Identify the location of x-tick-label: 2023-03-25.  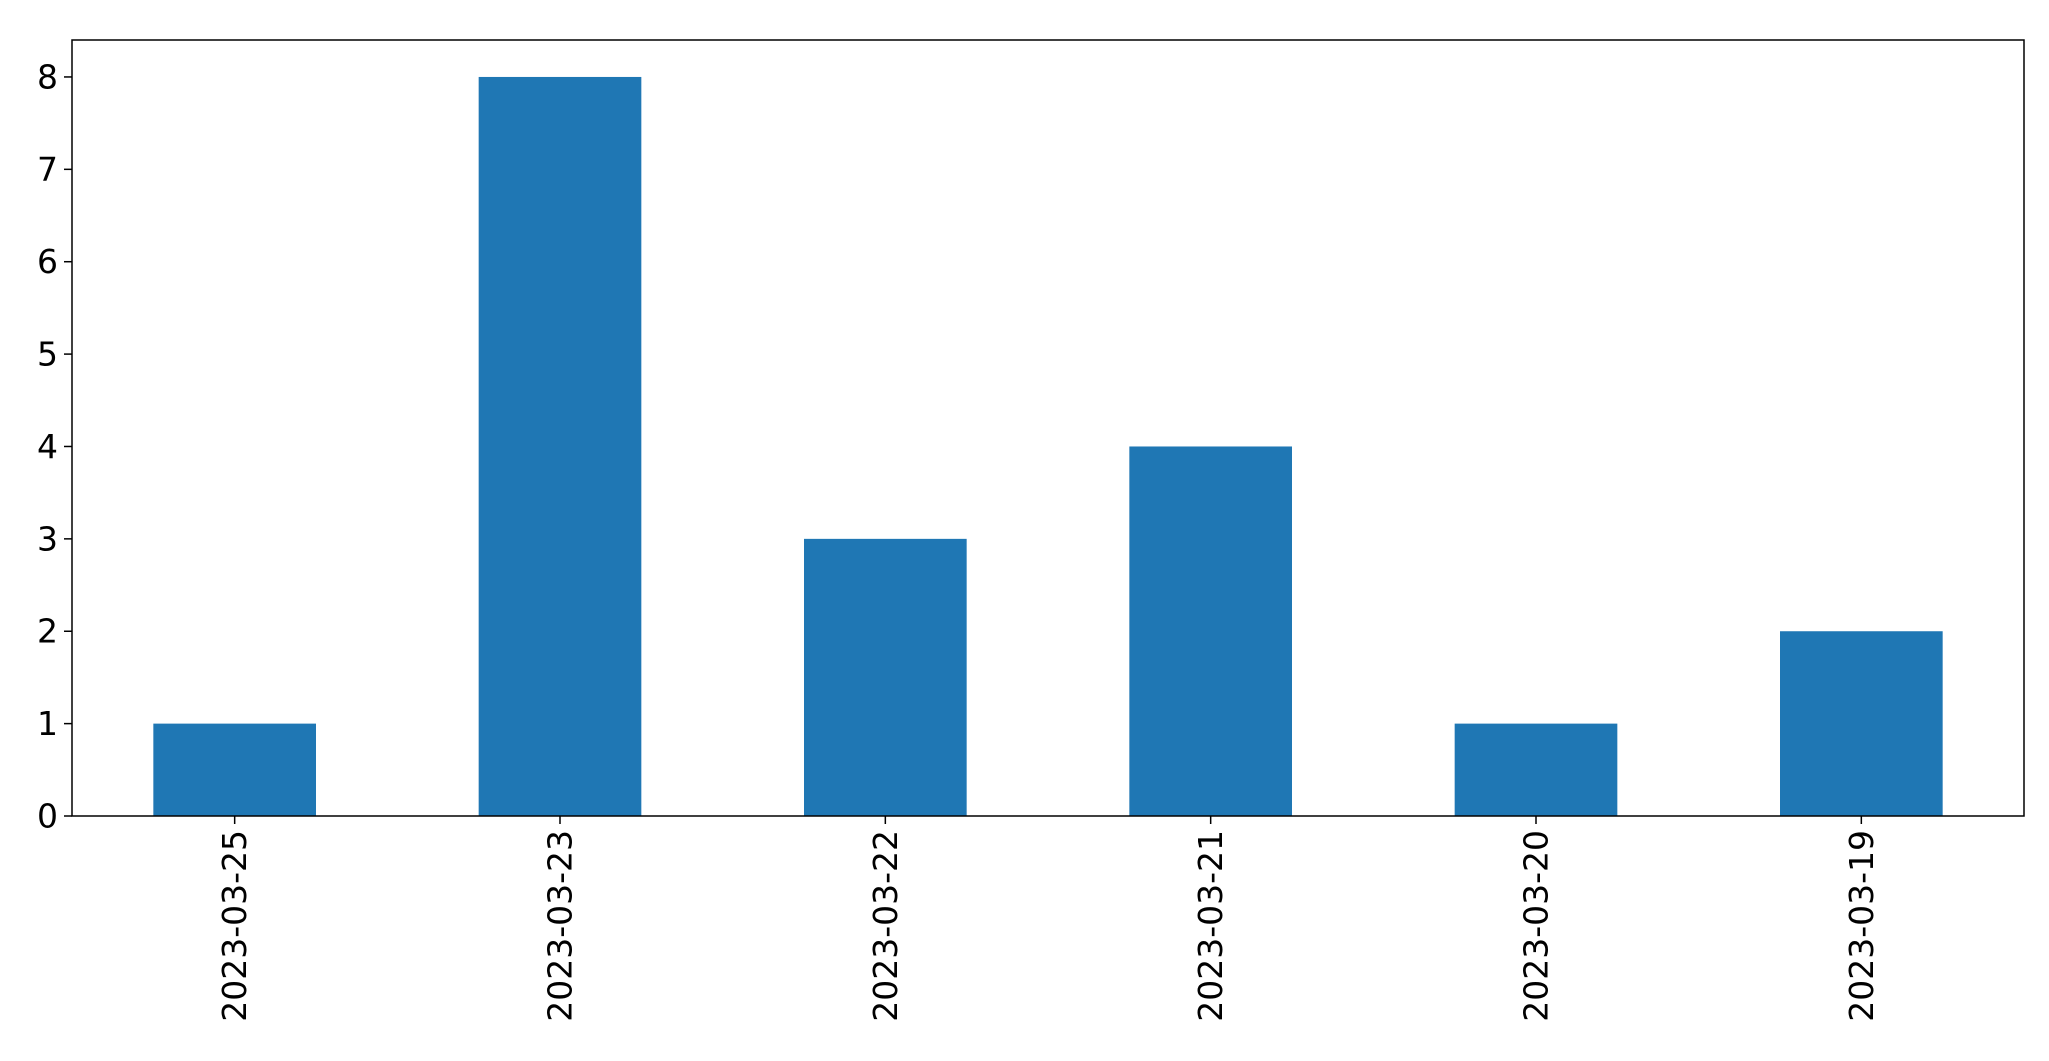
(234, 926).